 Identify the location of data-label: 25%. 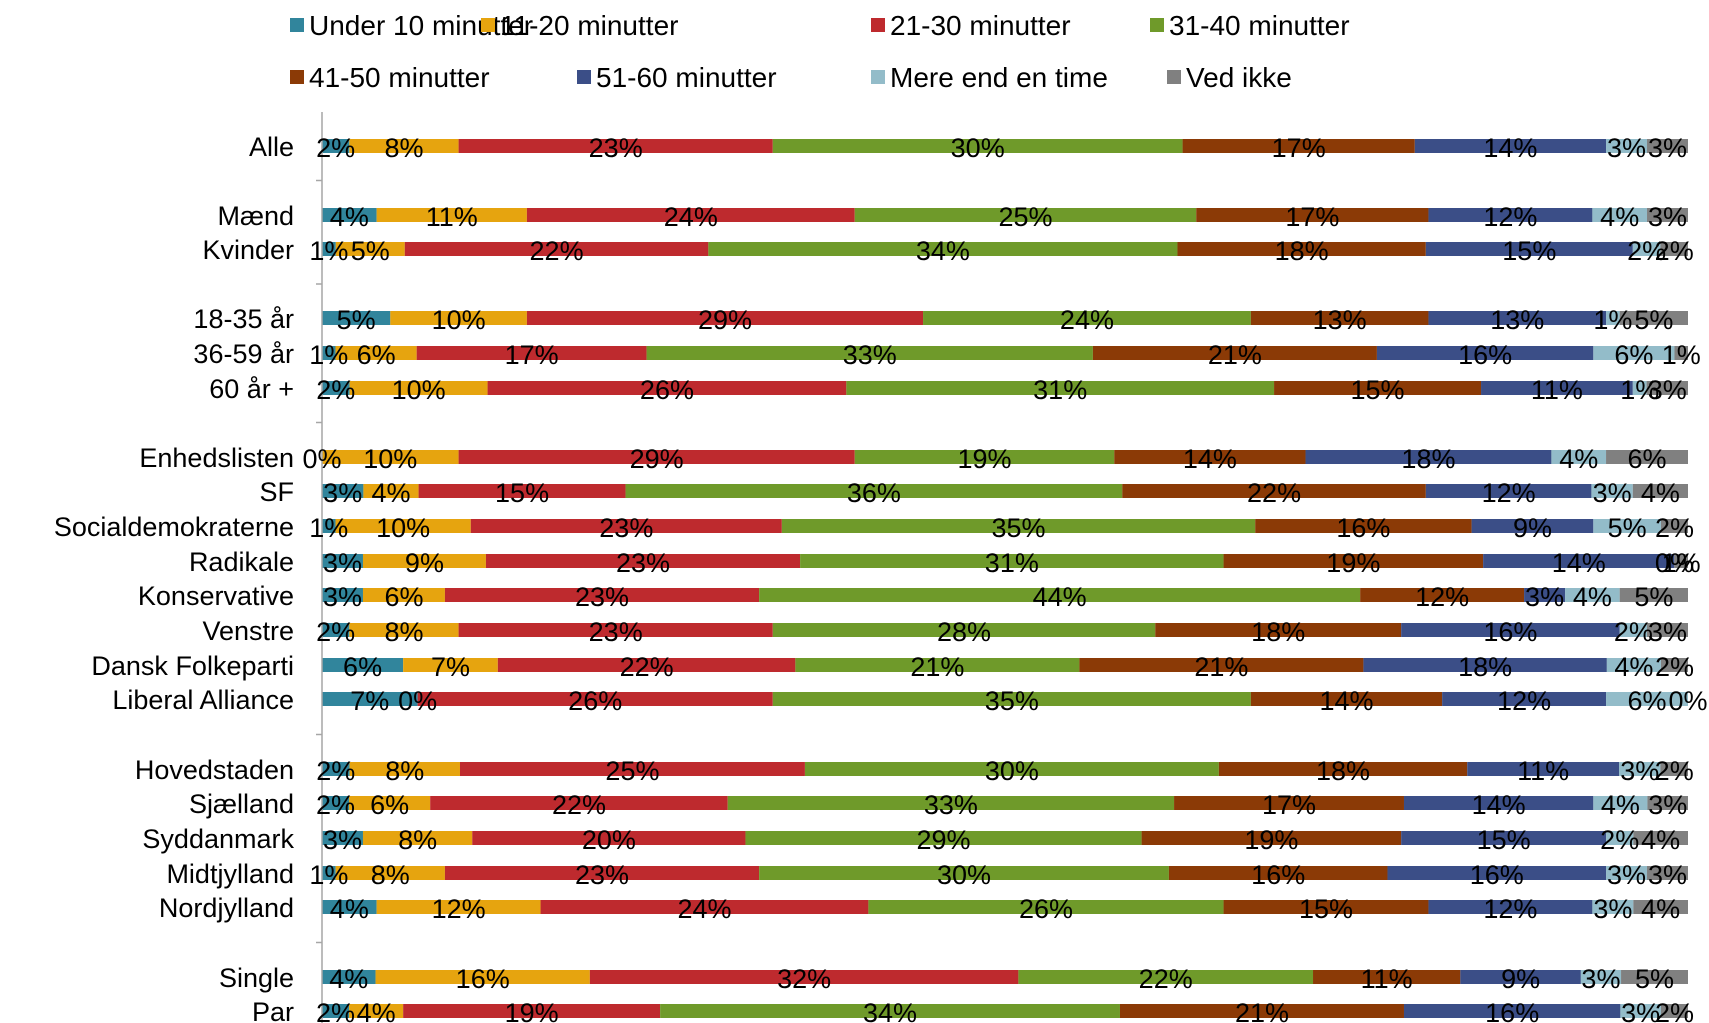
(632, 771).